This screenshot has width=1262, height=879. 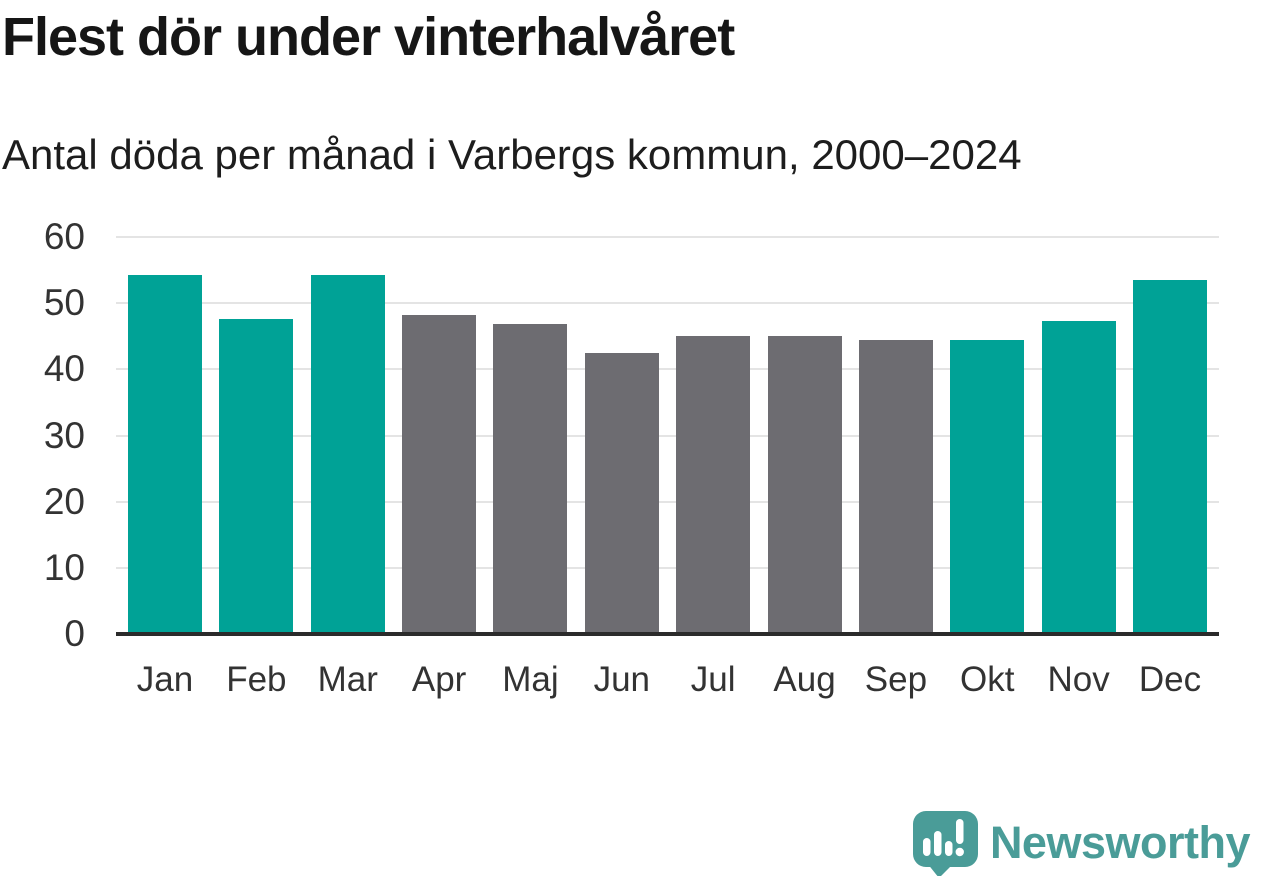 What do you see at coordinates (64, 567) in the screenshot?
I see `y-tick-label: 10` at bounding box center [64, 567].